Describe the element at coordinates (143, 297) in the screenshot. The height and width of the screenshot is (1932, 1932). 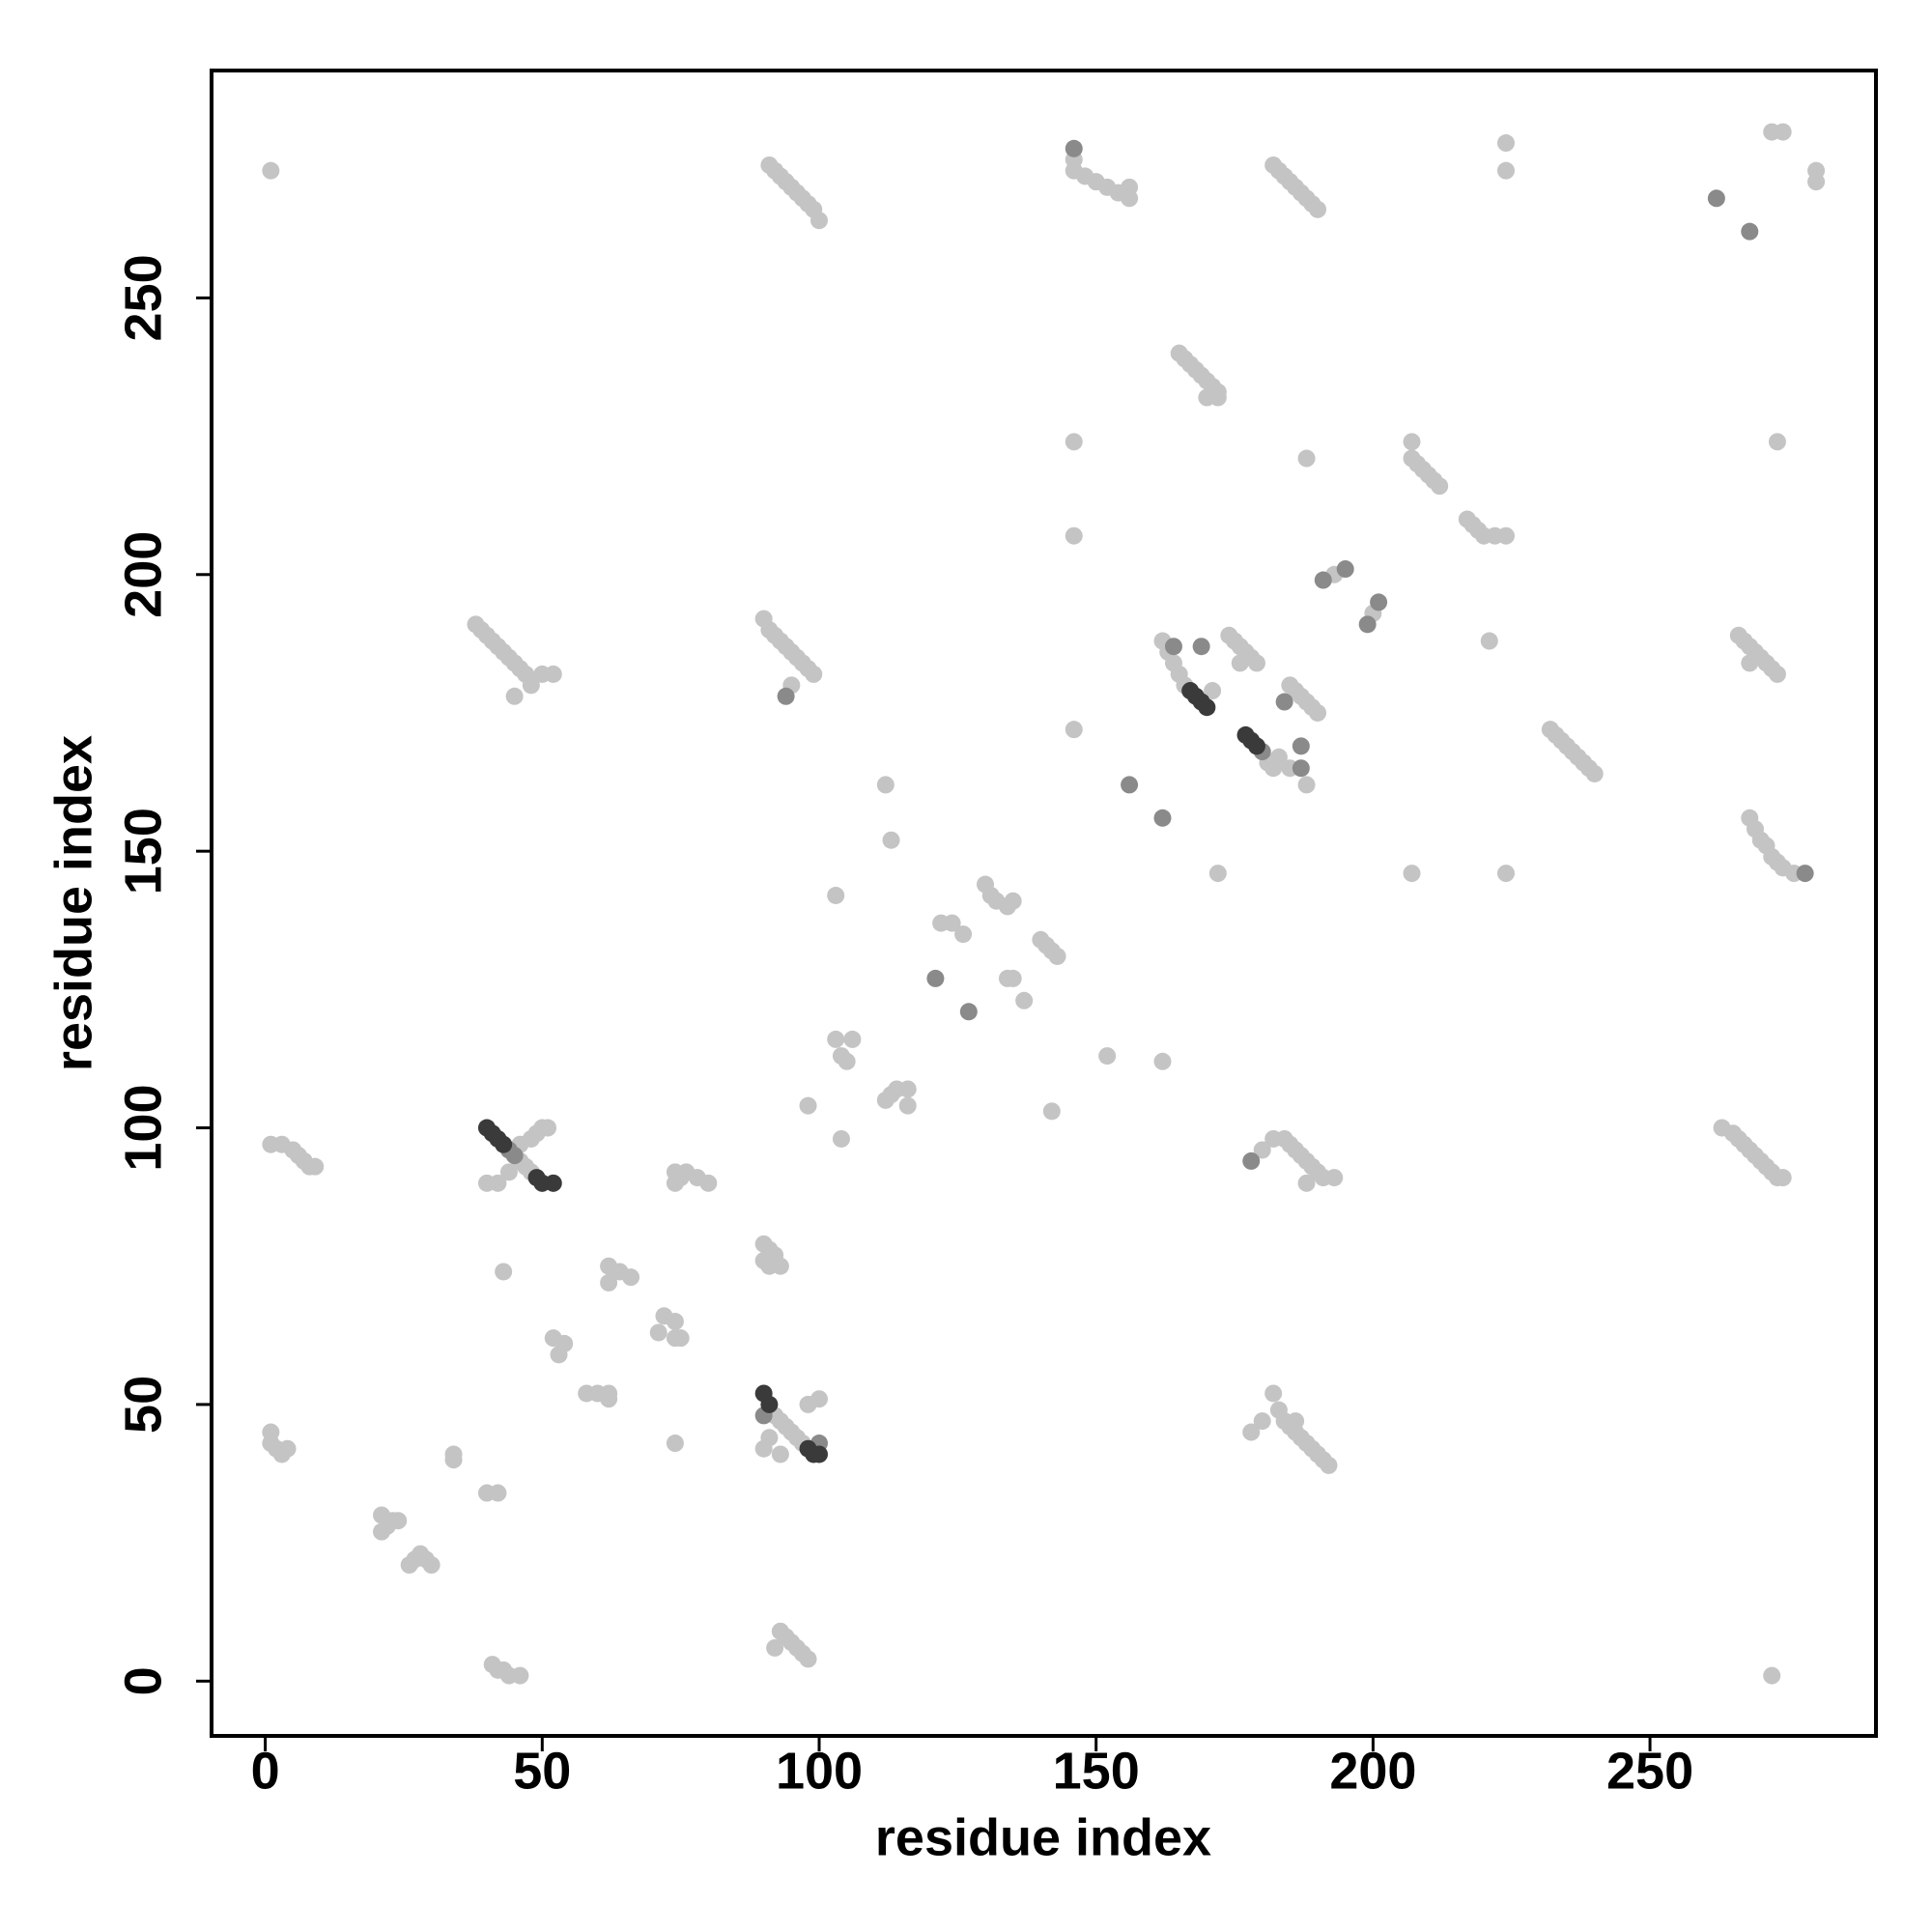
I see `y-tick-label: 250` at that location.